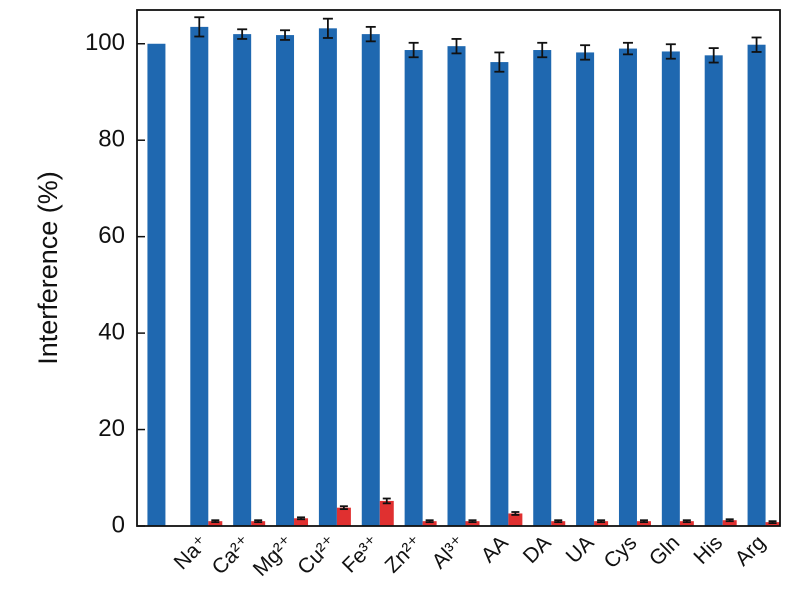  Describe the element at coordinates (317, 555) in the screenshot. I see `x-tick-label: Cu²⁺` at that location.